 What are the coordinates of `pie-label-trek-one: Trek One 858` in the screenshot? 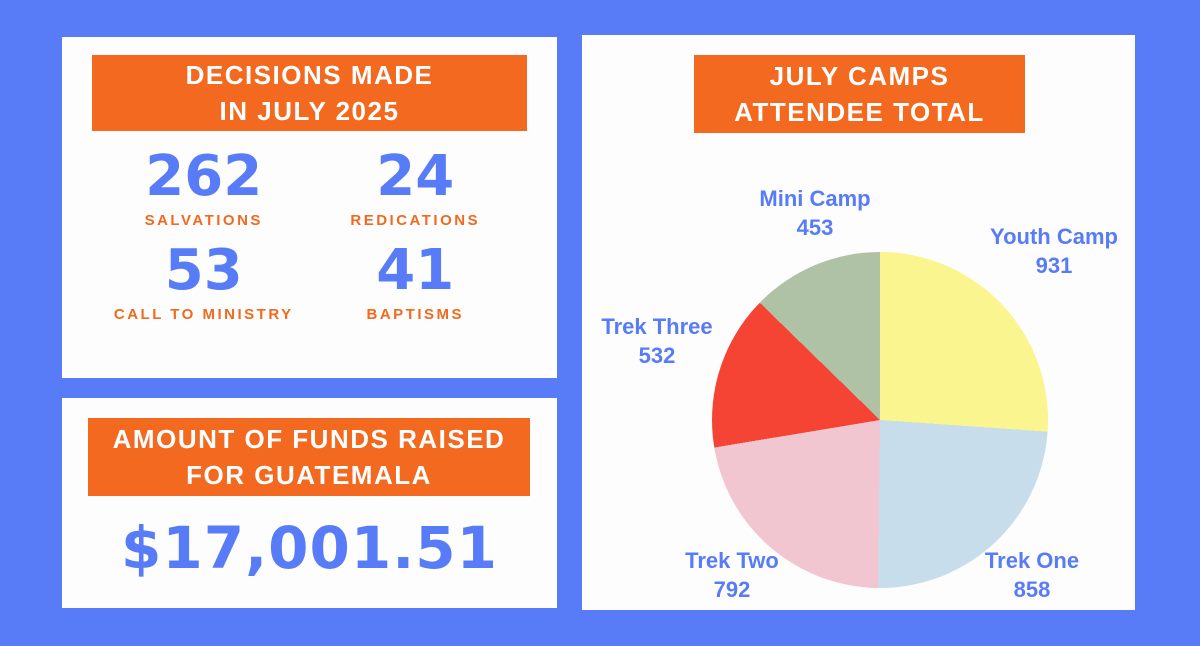 It's located at (1032, 575).